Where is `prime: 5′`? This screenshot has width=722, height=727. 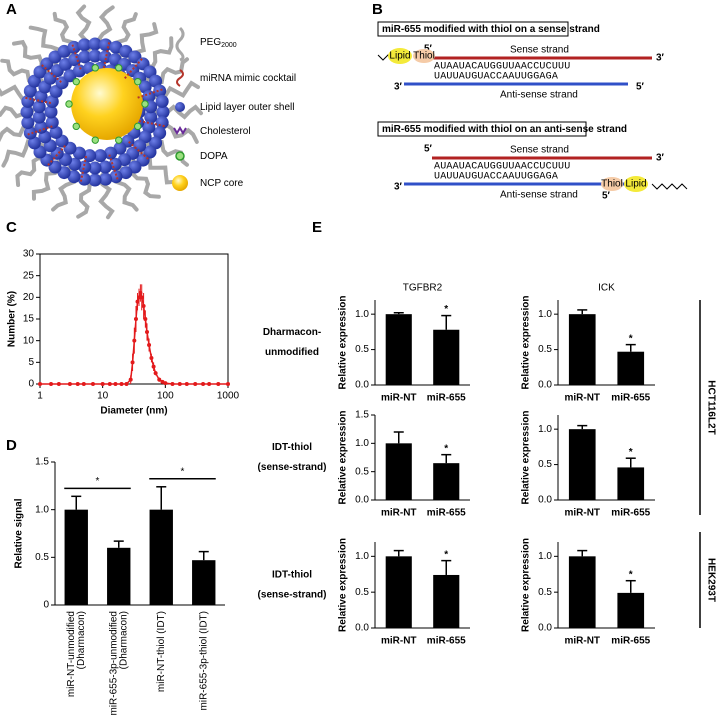
prime: 5′ is located at coordinates (428, 149).